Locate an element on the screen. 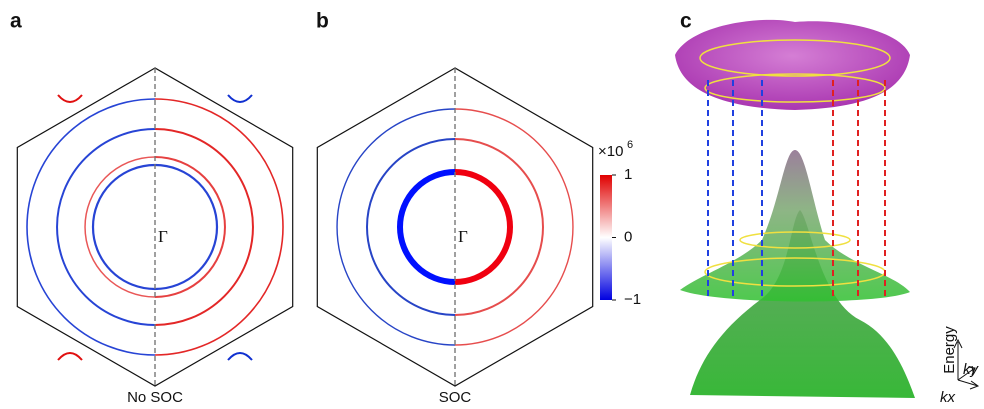 This screenshot has width=984, height=409. colorbar-multiplier: ×10 is located at coordinates (610, 151).